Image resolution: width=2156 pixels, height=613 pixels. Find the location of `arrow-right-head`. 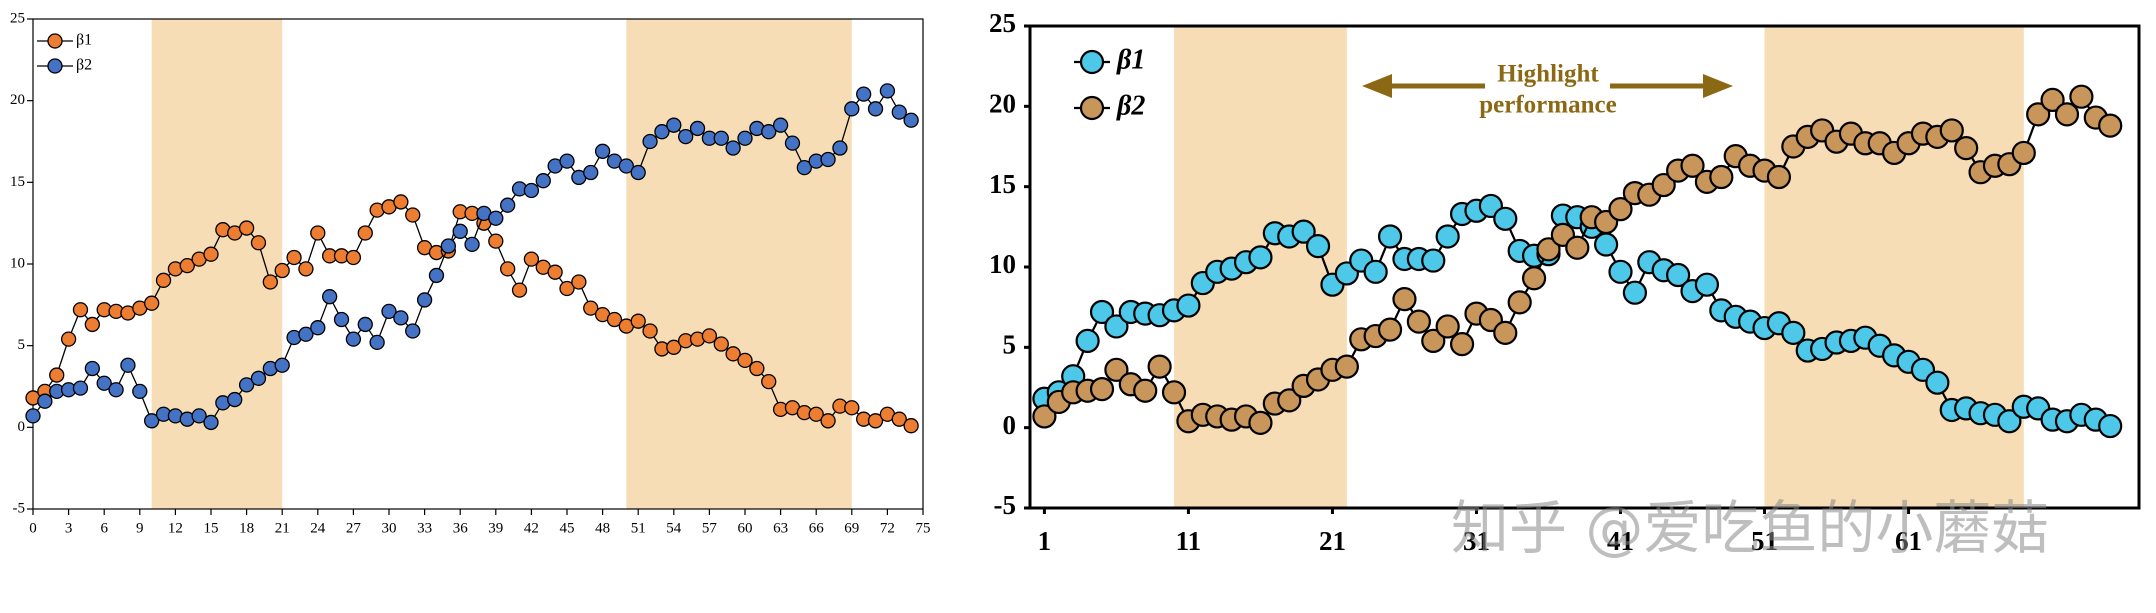

arrow-right-head is located at coordinates (1718, 86).